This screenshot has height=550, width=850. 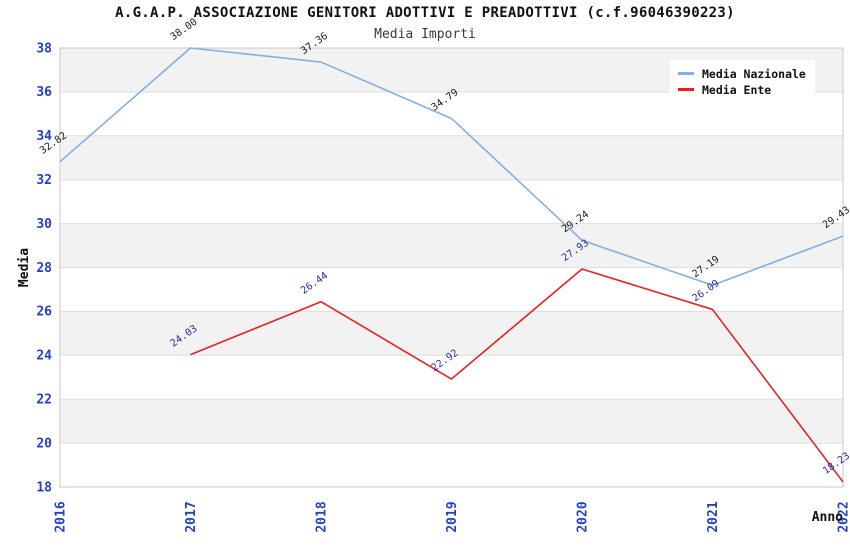 I want to click on y-axis-tick-labels: 18 20 22 24 26 28 30 32 34 36 38, so click(x=44, y=268).